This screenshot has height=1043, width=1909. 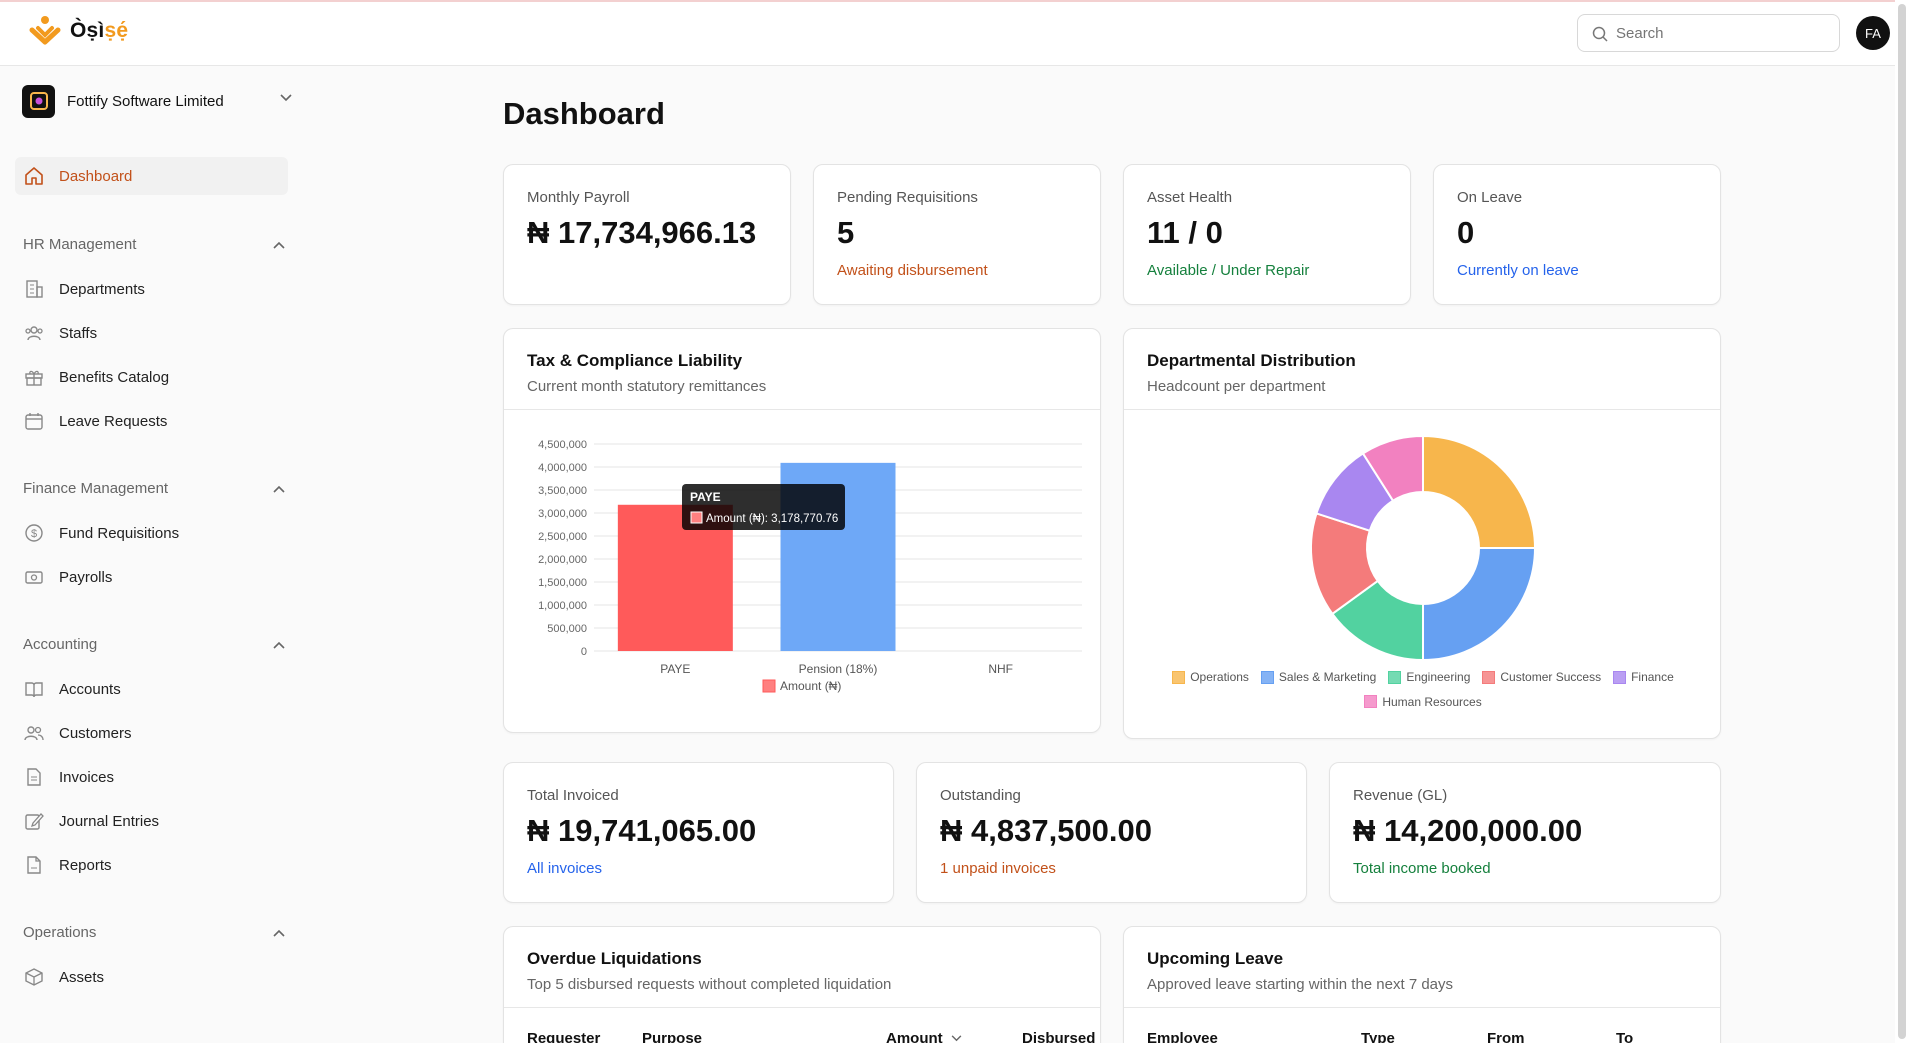 What do you see at coordinates (151, 821) in the screenshot?
I see `sidebar-item-journal-entries: Journal Entries` at bounding box center [151, 821].